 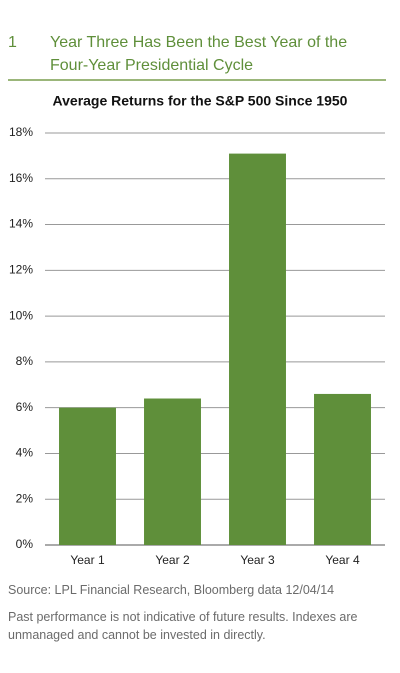 What do you see at coordinates (25, 407) in the screenshot?
I see `y-tick-label: 6%` at bounding box center [25, 407].